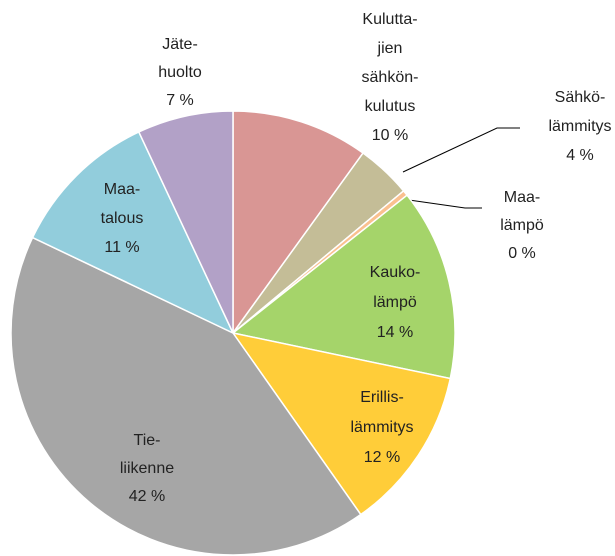 This screenshot has width=615, height=556. I want to click on slice-label: Sähkö-, so click(580, 97).